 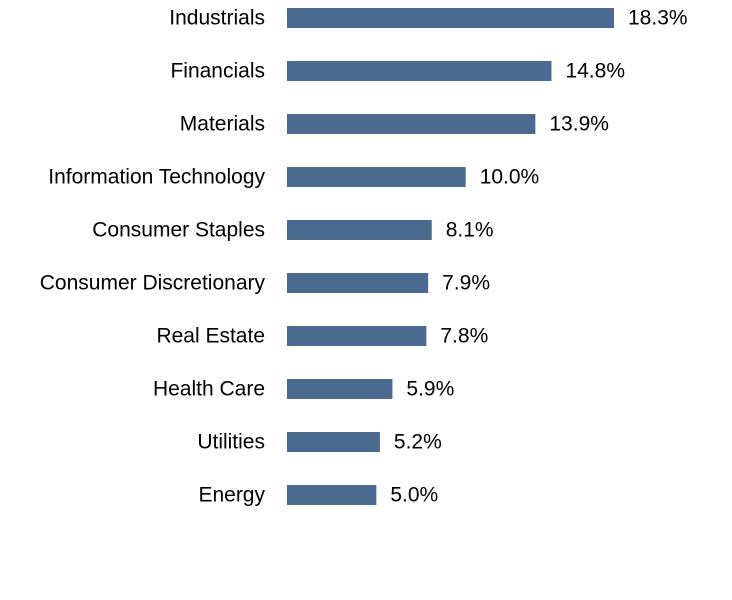 What do you see at coordinates (466, 283) in the screenshot?
I see `value-label-consumer-discretionary: 7.9%` at bounding box center [466, 283].